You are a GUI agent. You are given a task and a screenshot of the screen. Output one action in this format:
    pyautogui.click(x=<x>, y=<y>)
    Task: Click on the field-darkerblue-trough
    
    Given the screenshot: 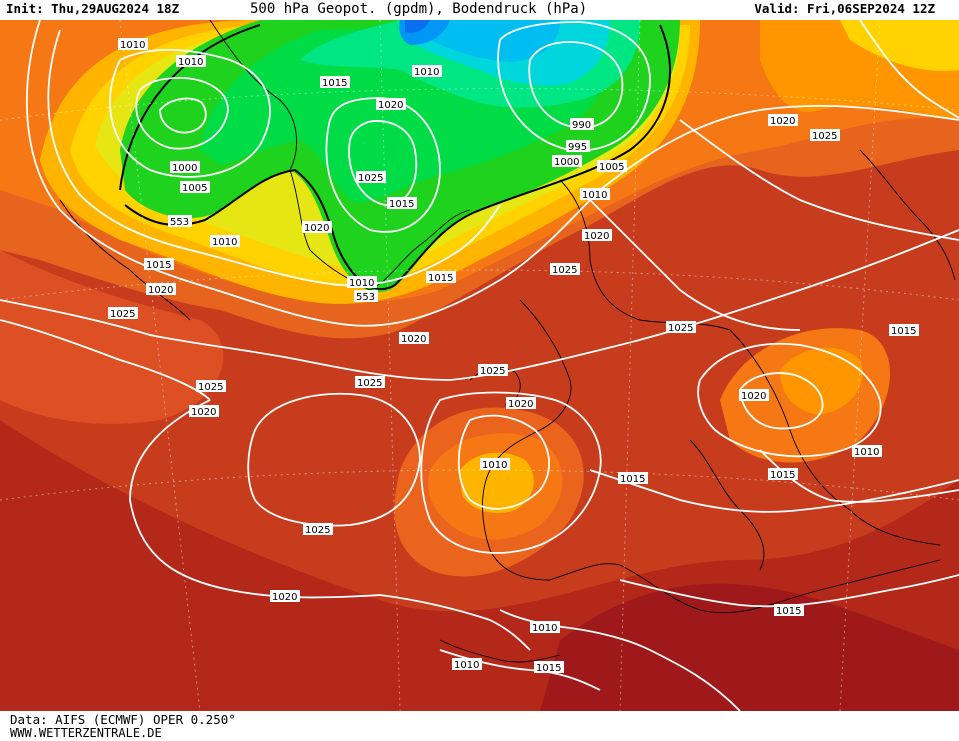 What is the action you would take?
    pyautogui.click(x=417, y=26)
    